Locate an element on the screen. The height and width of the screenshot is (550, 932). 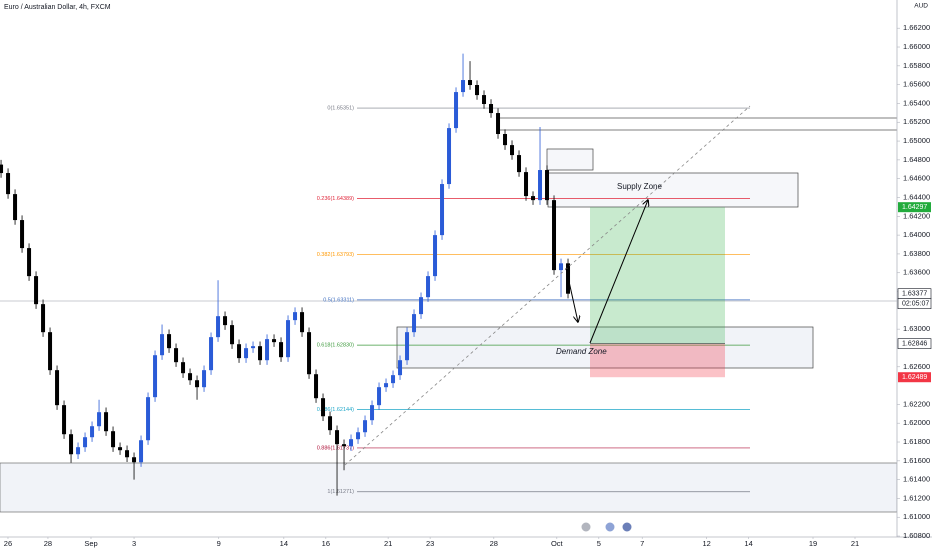
y-tick-label: 1.61400 is located at coordinates (916, 479).